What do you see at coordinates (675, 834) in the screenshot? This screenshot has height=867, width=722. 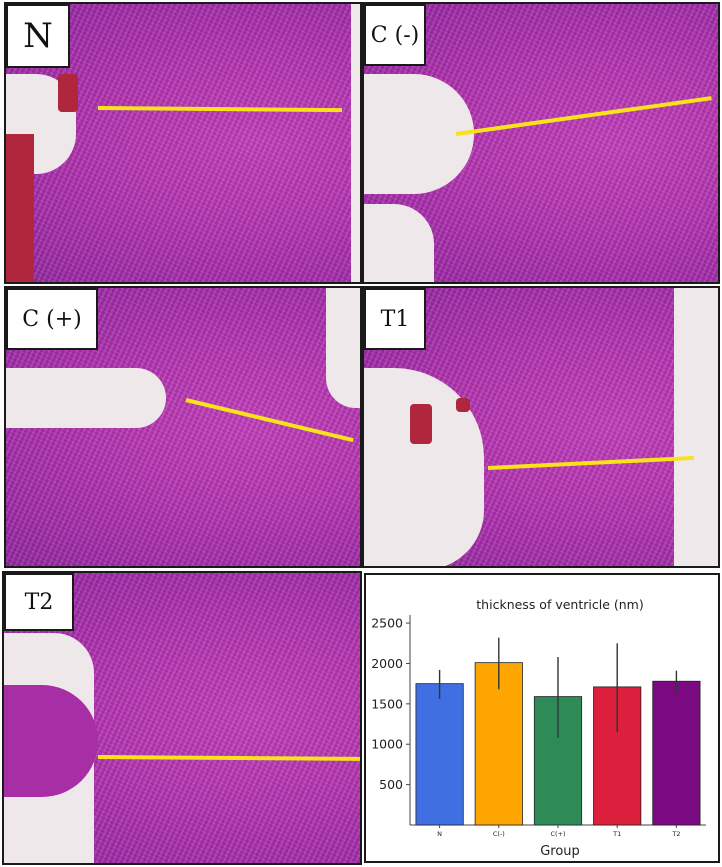 I see `x-tick-label: T2` at bounding box center [675, 834].